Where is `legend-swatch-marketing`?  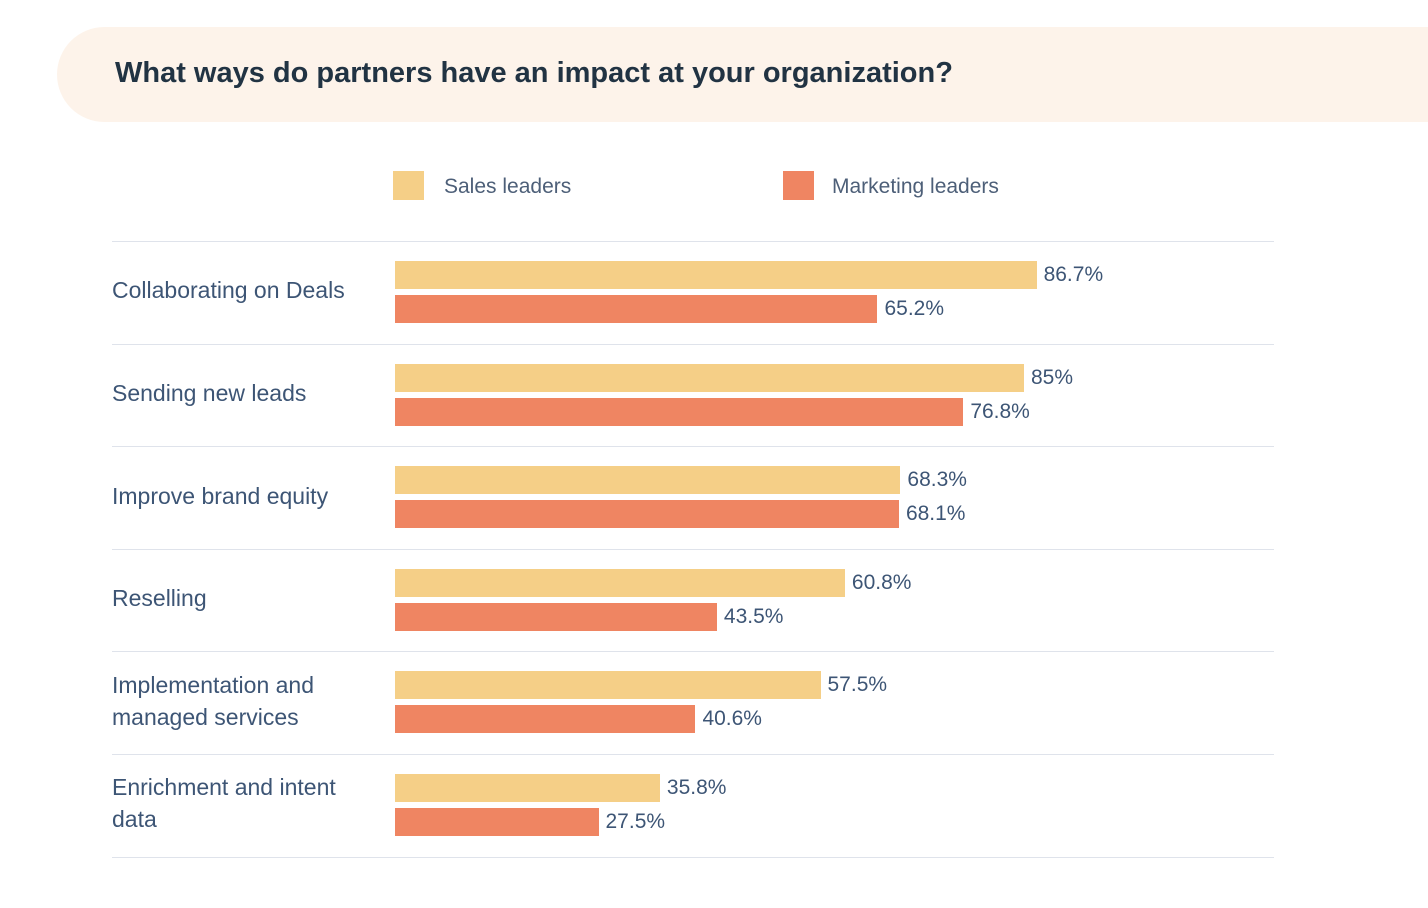
legend-swatch-marketing is located at coordinates (798, 185).